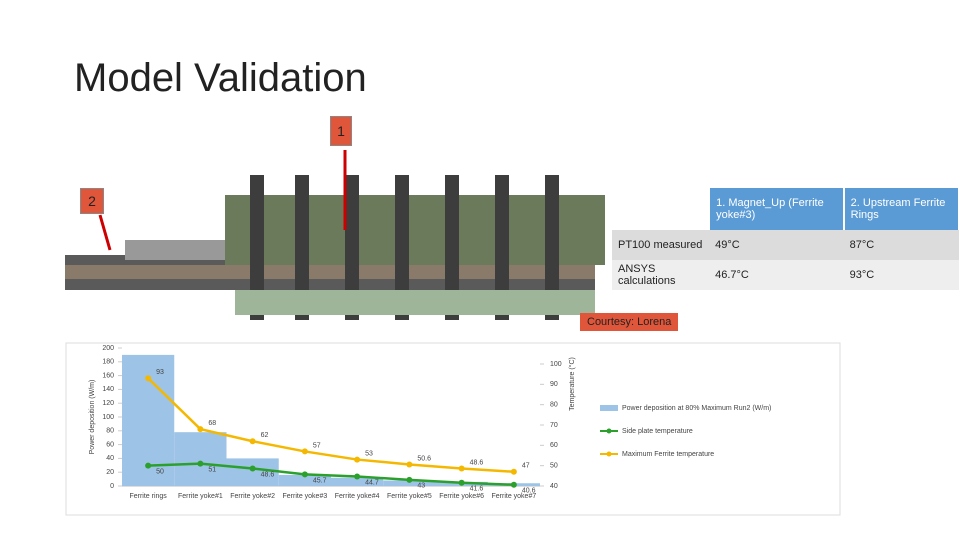 The image size is (960, 540). What do you see at coordinates (421, 486) in the screenshot?
I see `data-label: 43` at bounding box center [421, 486].